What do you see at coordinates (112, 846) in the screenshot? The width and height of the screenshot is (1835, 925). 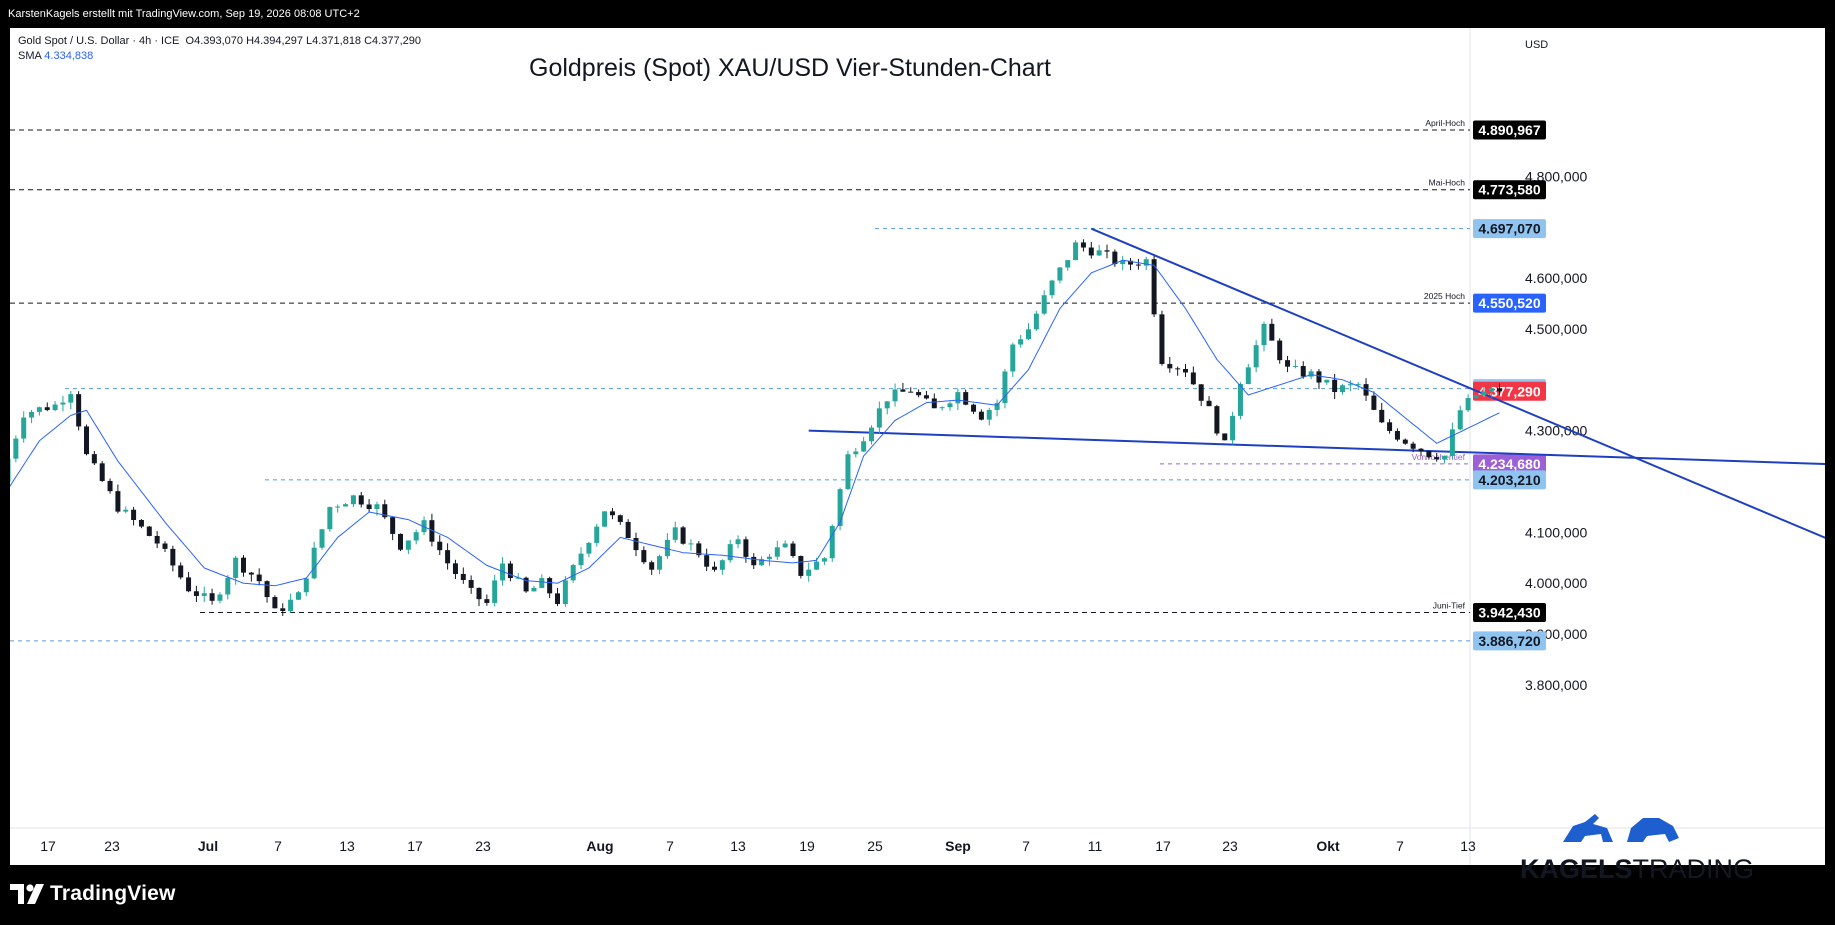 I see `x-tick-label: 23` at bounding box center [112, 846].